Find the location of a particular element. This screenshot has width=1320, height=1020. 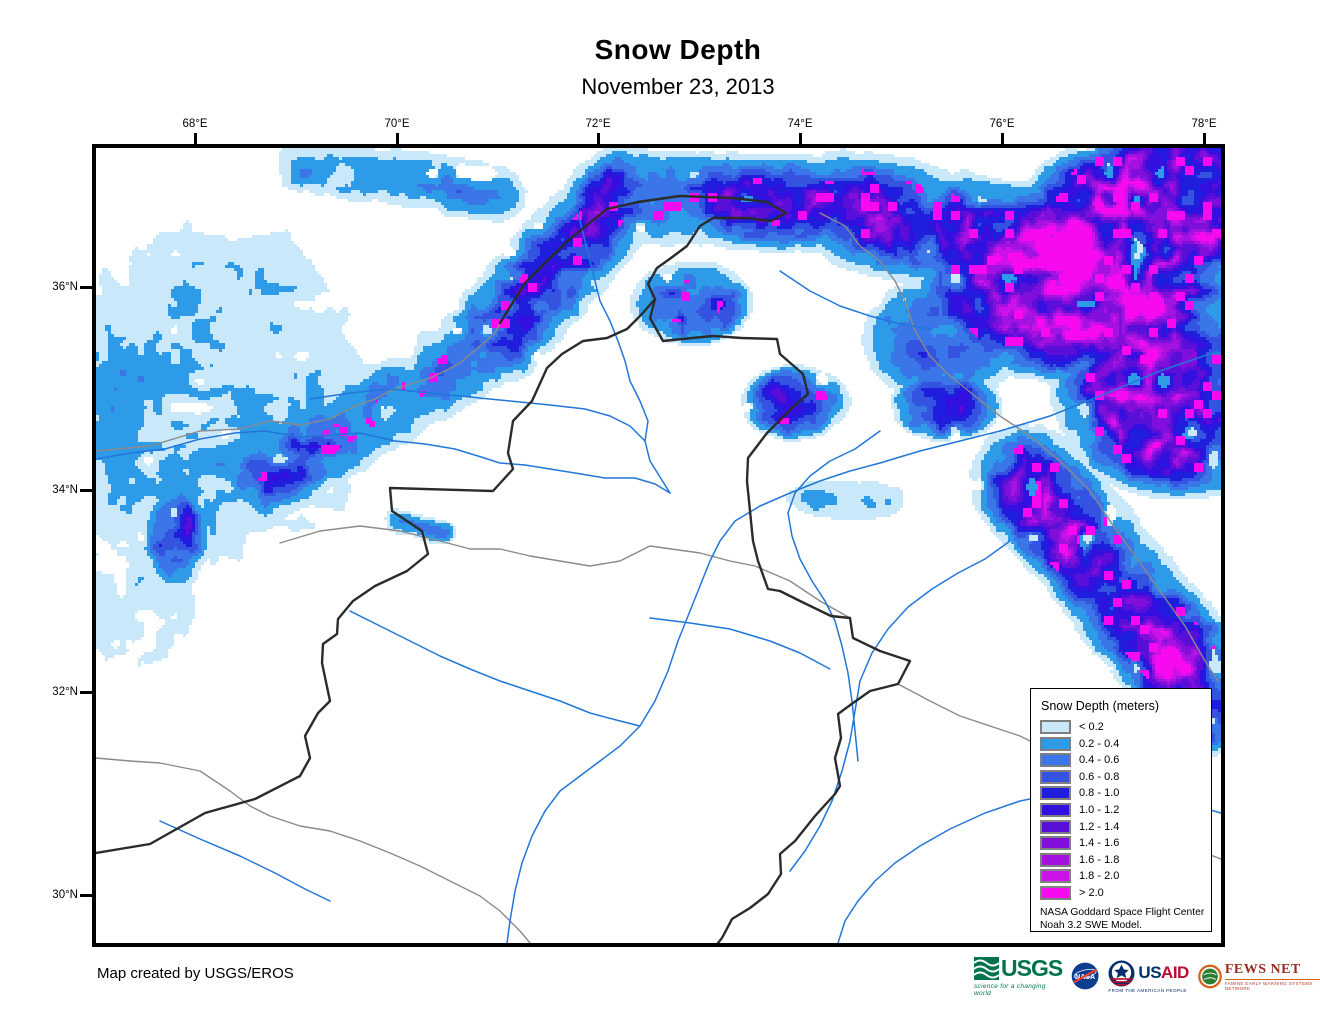

usgs-logo: USGS science for a changing world is located at coordinates (1018, 976).